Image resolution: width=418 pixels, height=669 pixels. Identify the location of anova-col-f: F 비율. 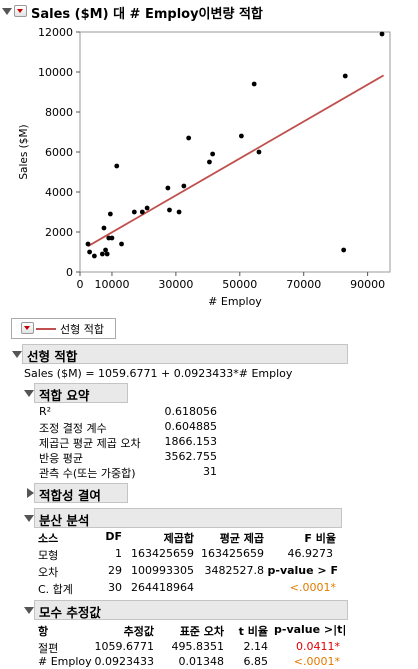
(320, 538).